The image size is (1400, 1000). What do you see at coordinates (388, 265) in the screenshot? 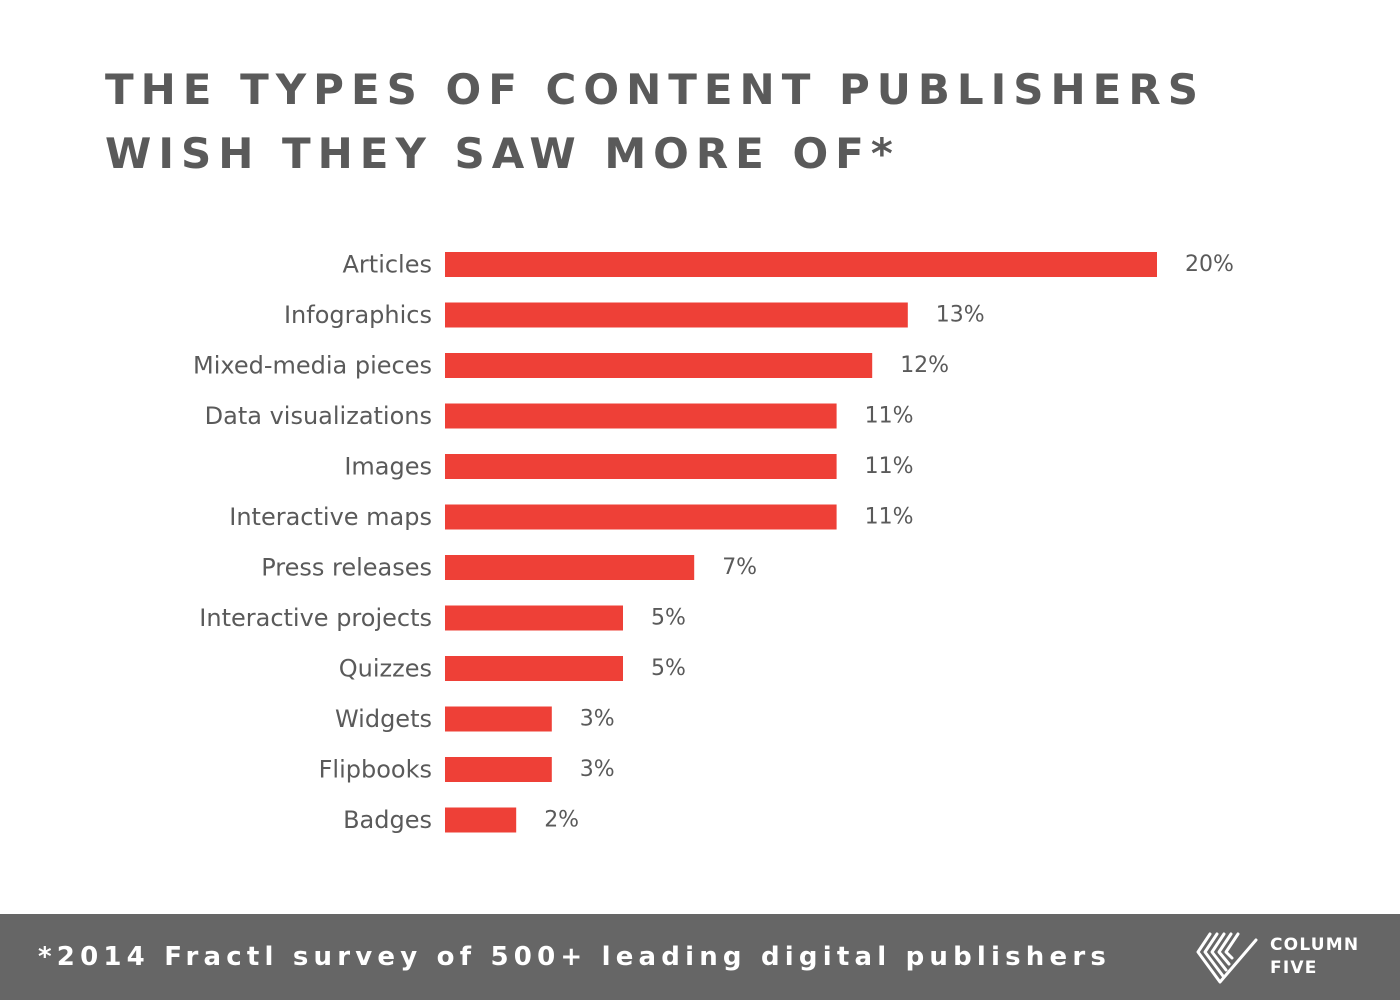
I see `category-label: Articles` at bounding box center [388, 265].